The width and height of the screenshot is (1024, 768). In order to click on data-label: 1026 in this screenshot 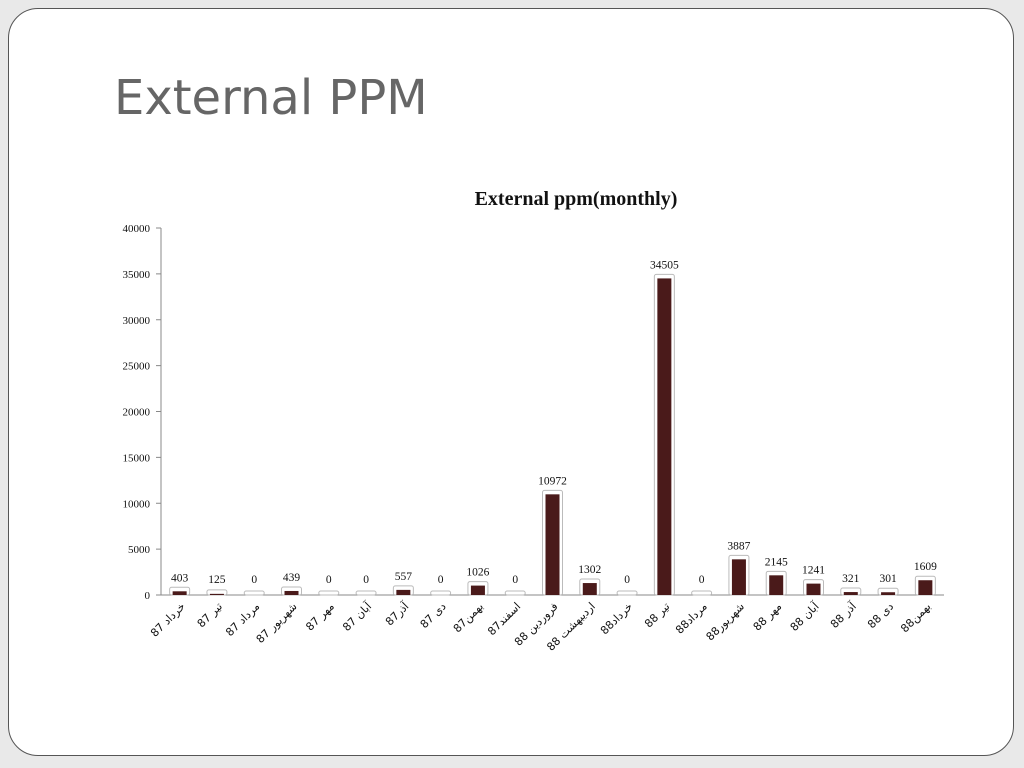, I will do `click(477, 573)`.